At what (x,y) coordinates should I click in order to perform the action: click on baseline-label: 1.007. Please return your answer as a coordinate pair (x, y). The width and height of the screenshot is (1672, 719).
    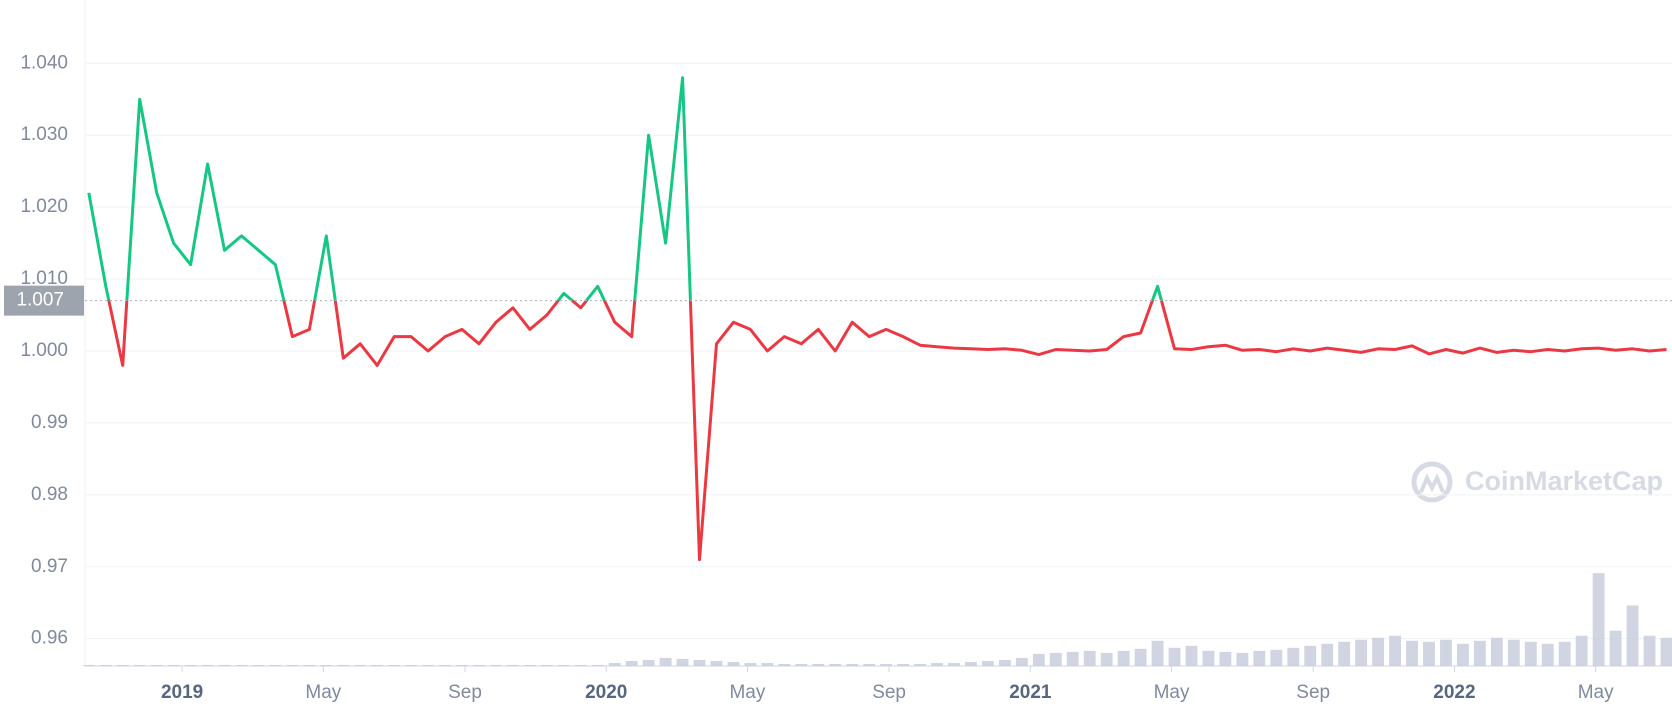
    Looking at the image, I should click on (40, 300).